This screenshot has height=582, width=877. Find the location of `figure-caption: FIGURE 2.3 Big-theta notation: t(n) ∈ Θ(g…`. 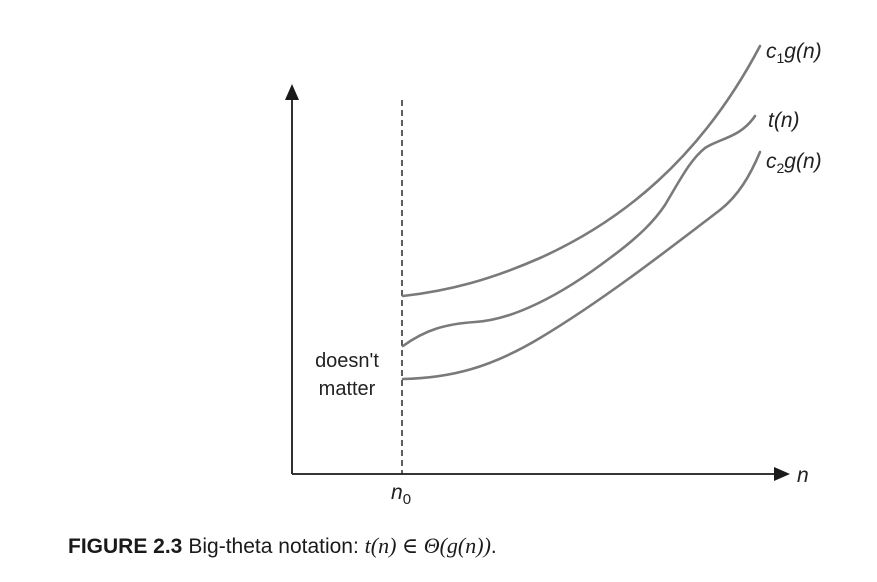

figure-caption: FIGURE 2.3 Big-theta notation: t(n) ∈ Θ(g… is located at coordinates (282, 546).